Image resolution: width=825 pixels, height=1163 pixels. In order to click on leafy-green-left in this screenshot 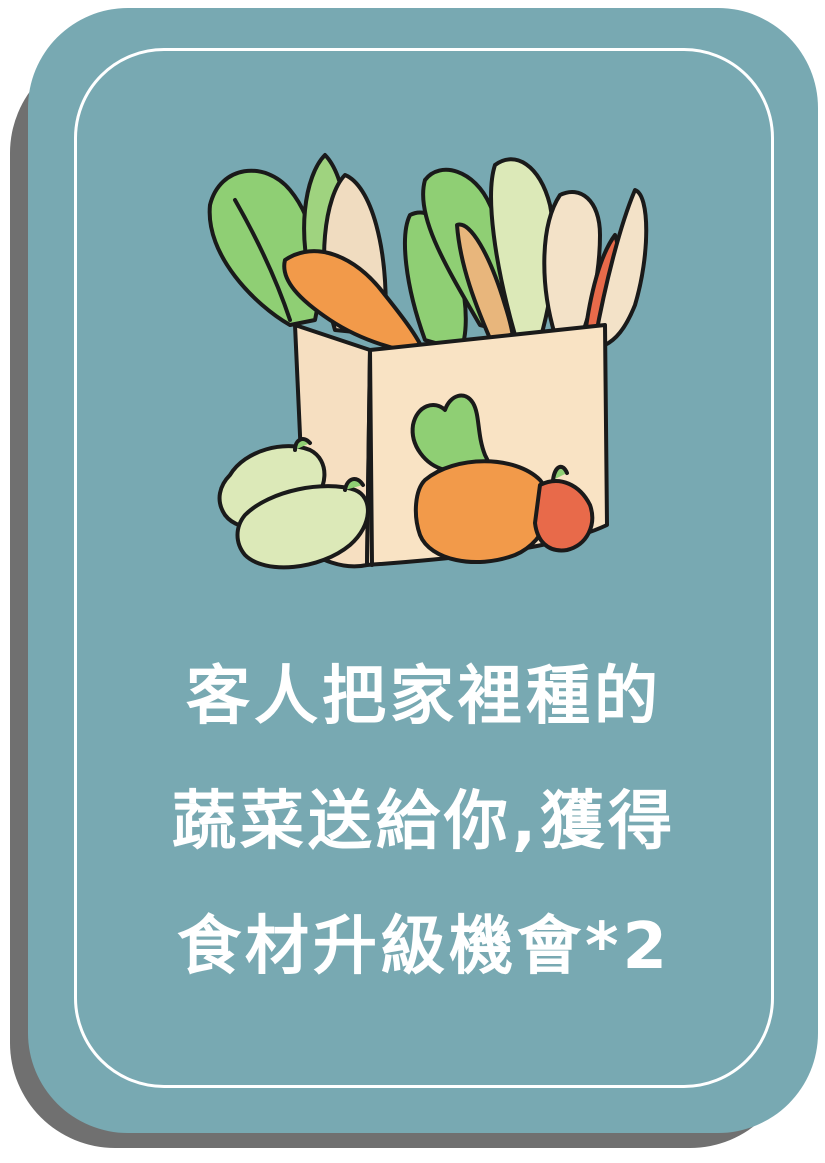, I will do `click(264, 247)`.